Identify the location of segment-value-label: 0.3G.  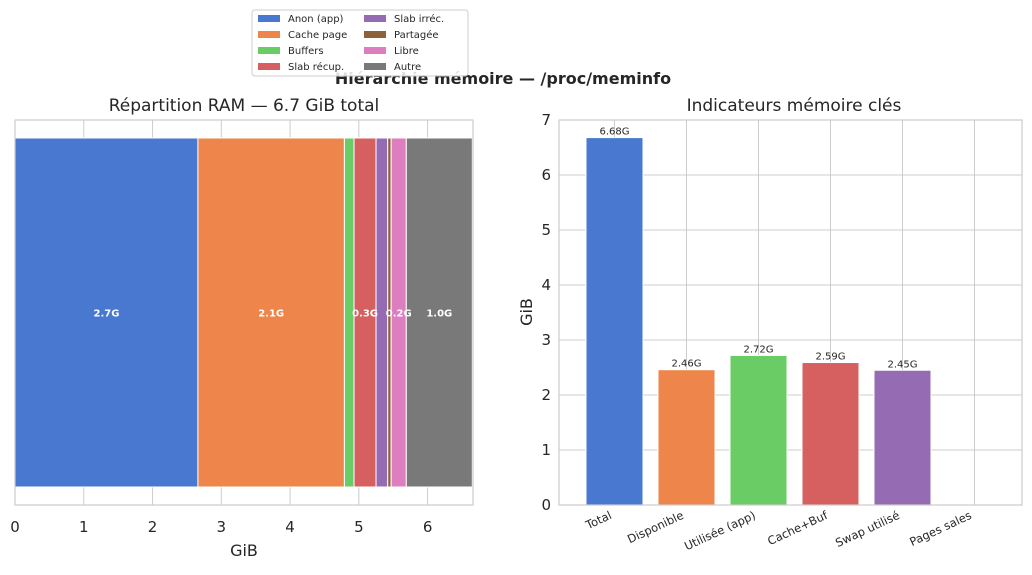
(365, 314).